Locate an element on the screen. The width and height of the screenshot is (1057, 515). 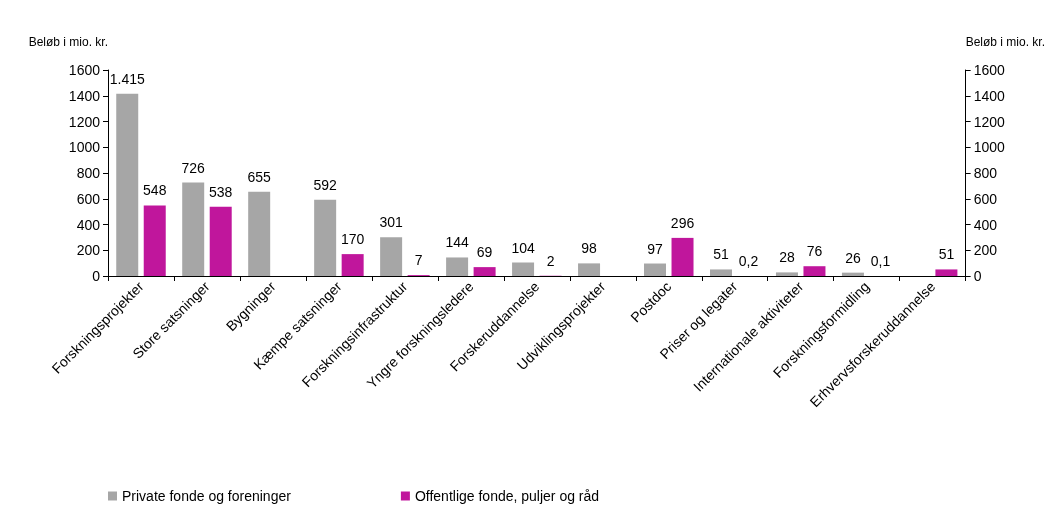
data-label: 69 is located at coordinates (484, 252).